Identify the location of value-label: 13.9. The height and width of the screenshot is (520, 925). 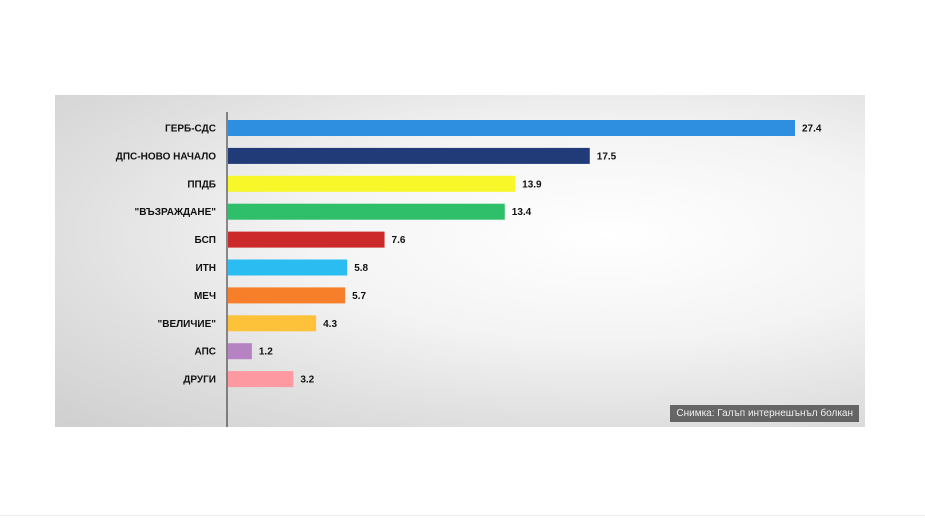
(532, 184).